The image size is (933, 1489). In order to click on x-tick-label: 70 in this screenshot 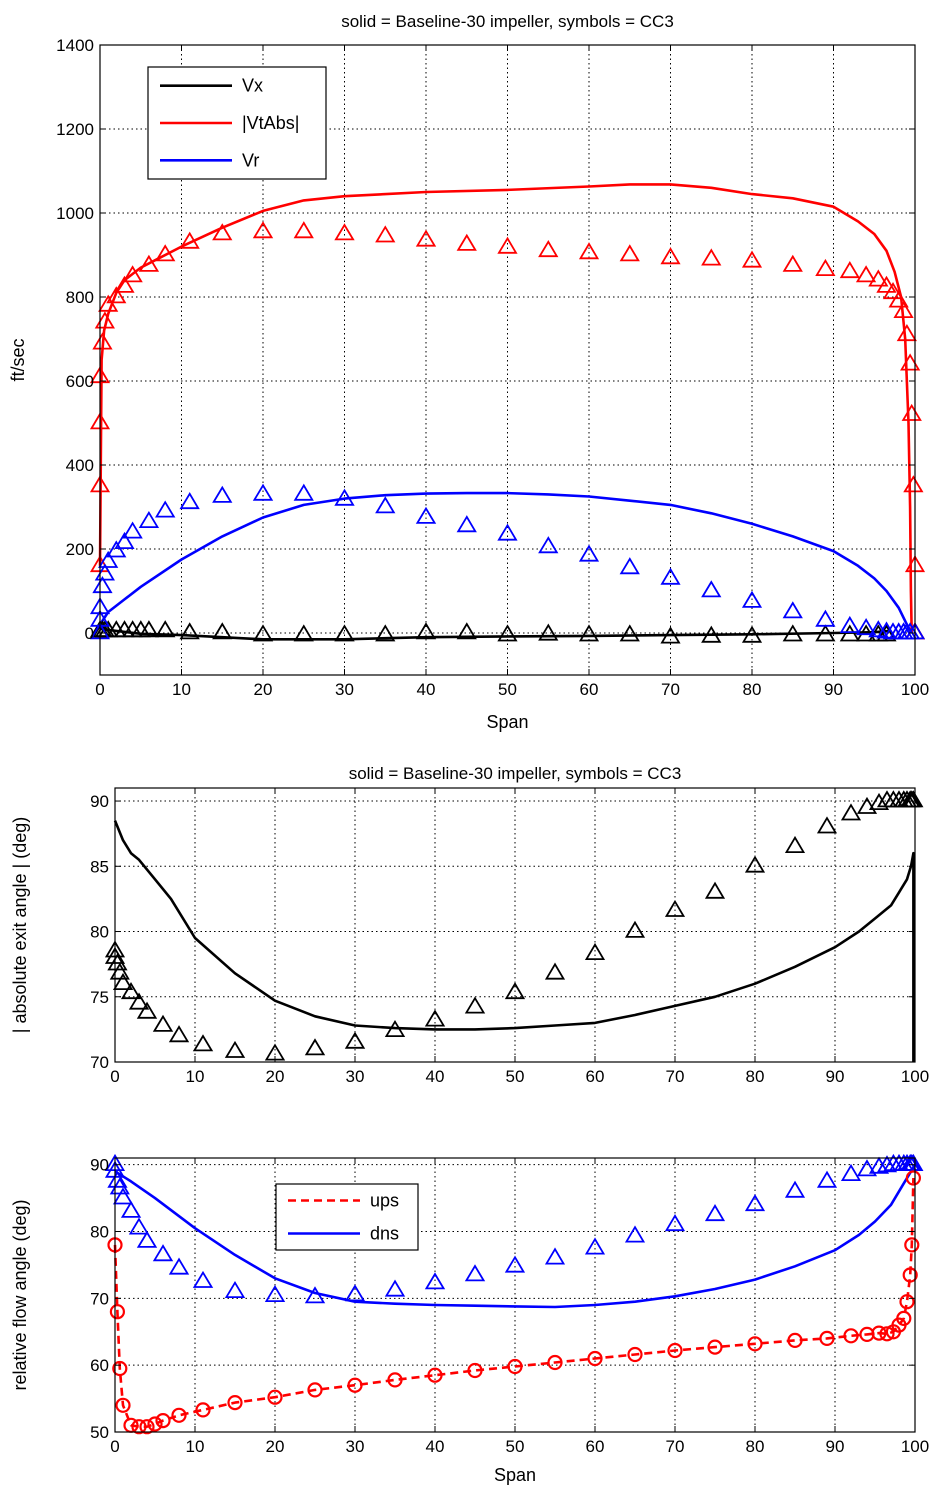, I will do `click(675, 1446)`.